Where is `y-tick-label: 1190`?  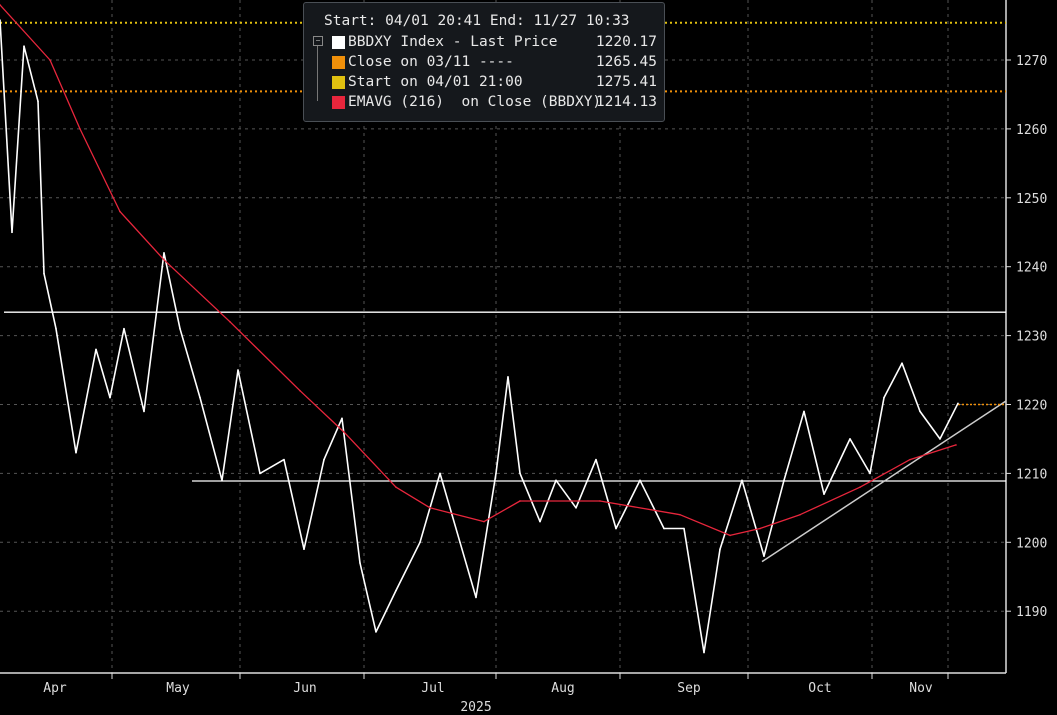 y-tick-label: 1190 is located at coordinates (1031, 612).